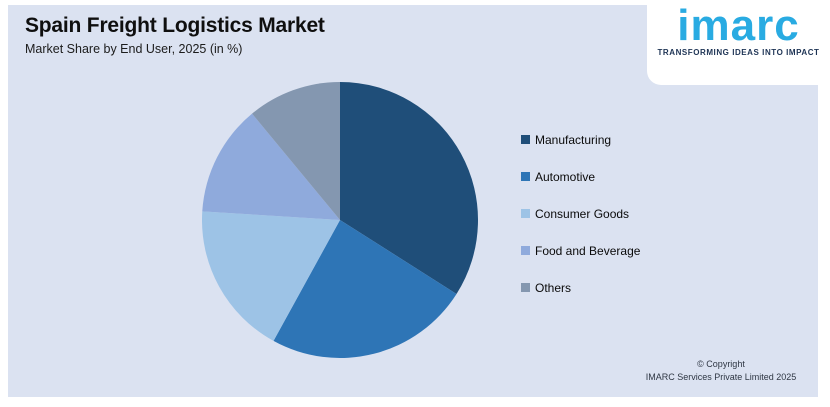  What do you see at coordinates (296, 151) in the screenshot?
I see `pie-slice-others` at bounding box center [296, 151].